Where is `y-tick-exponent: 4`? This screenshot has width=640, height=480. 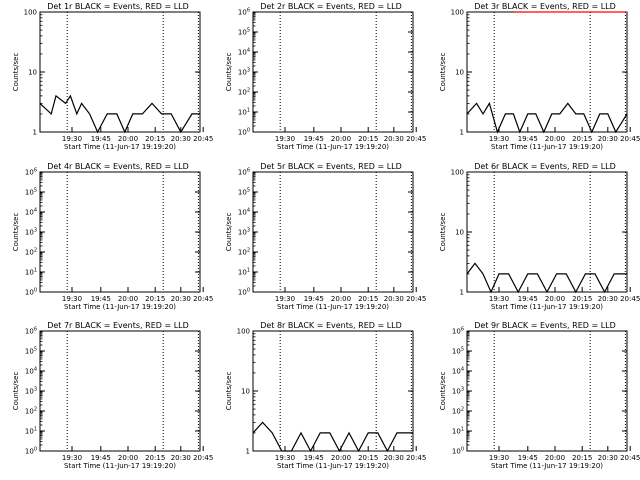 y-tick-exponent: 4 is located at coordinates (35, 211).